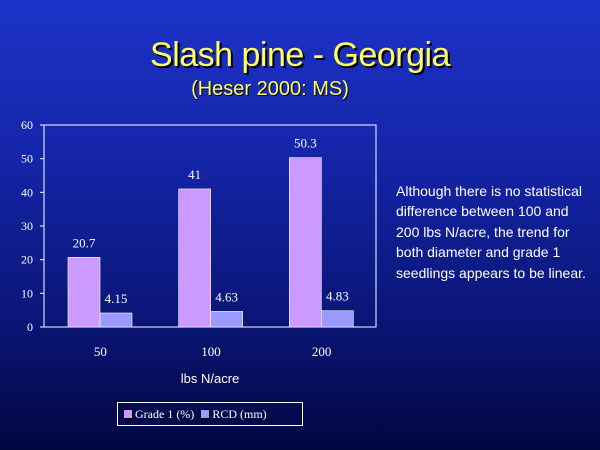 The height and width of the screenshot is (450, 600). Describe the element at coordinates (27, 125) in the screenshot. I see `y-tick-label: 60` at that location.